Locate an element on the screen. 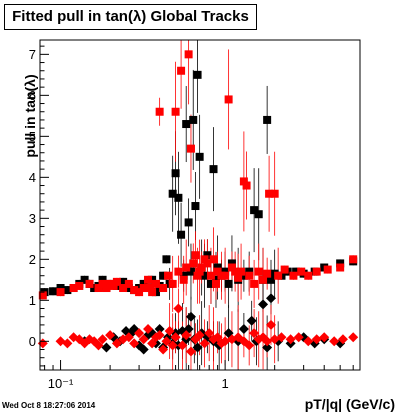 The image size is (400, 414). y-axis-ticks is located at coordinates (44, 206).